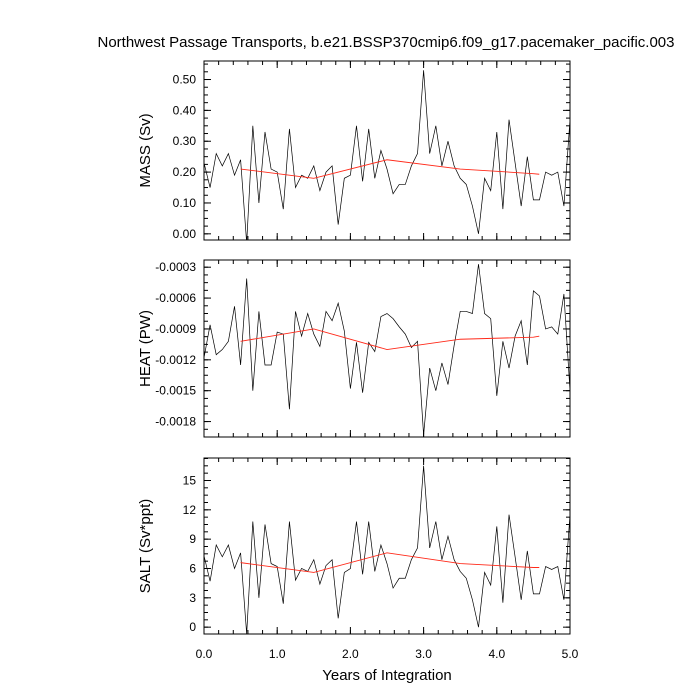 The image size is (700, 700). What do you see at coordinates (175, 422) in the screenshot?
I see `heat-ytick-label: -0.0018` at bounding box center [175, 422].